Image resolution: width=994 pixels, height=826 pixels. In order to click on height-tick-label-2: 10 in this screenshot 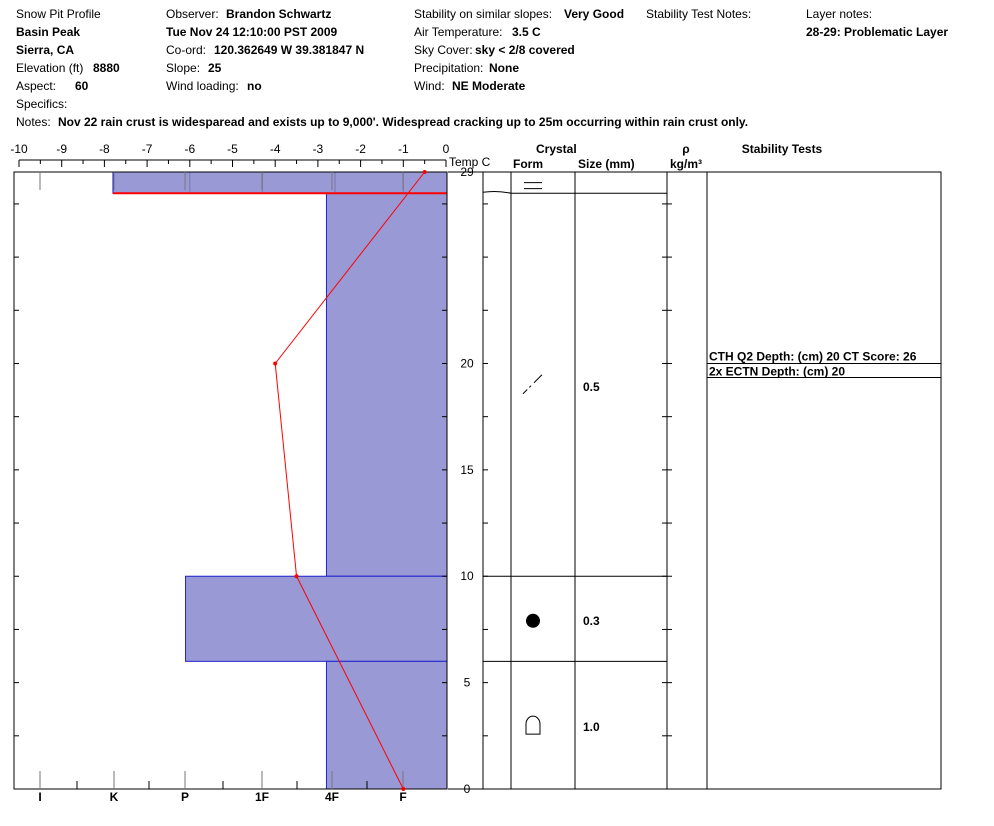, I will do `click(467, 576)`.